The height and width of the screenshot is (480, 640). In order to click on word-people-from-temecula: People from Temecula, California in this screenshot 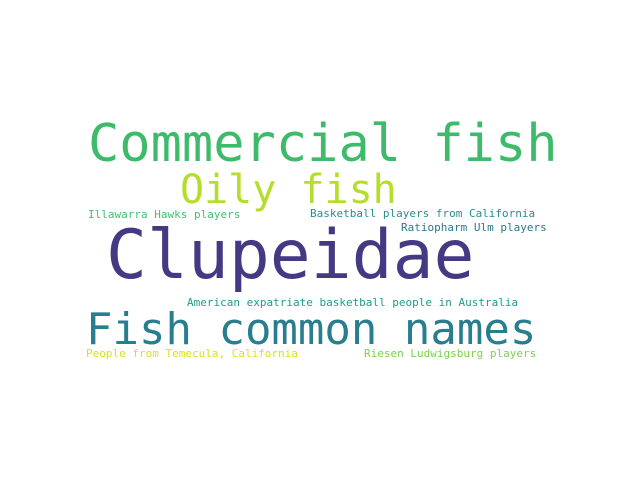, I will do `click(192, 353)`.